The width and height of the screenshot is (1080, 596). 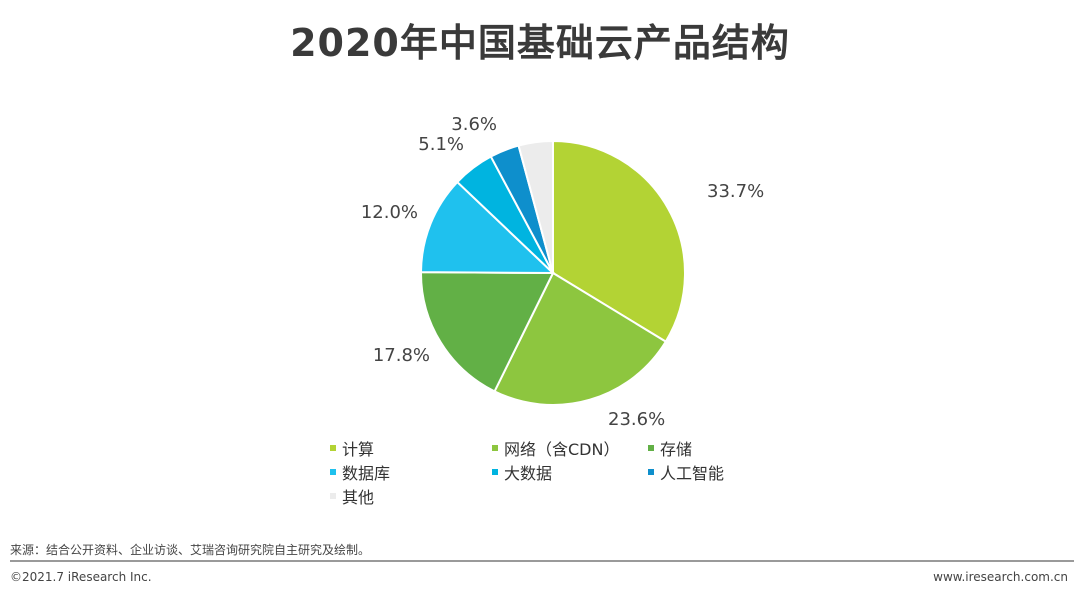 What do you see at coordinates (441, 144) in the screenshot?
I see `data-label-4: 5.1%` at bounding box center [441, 144].